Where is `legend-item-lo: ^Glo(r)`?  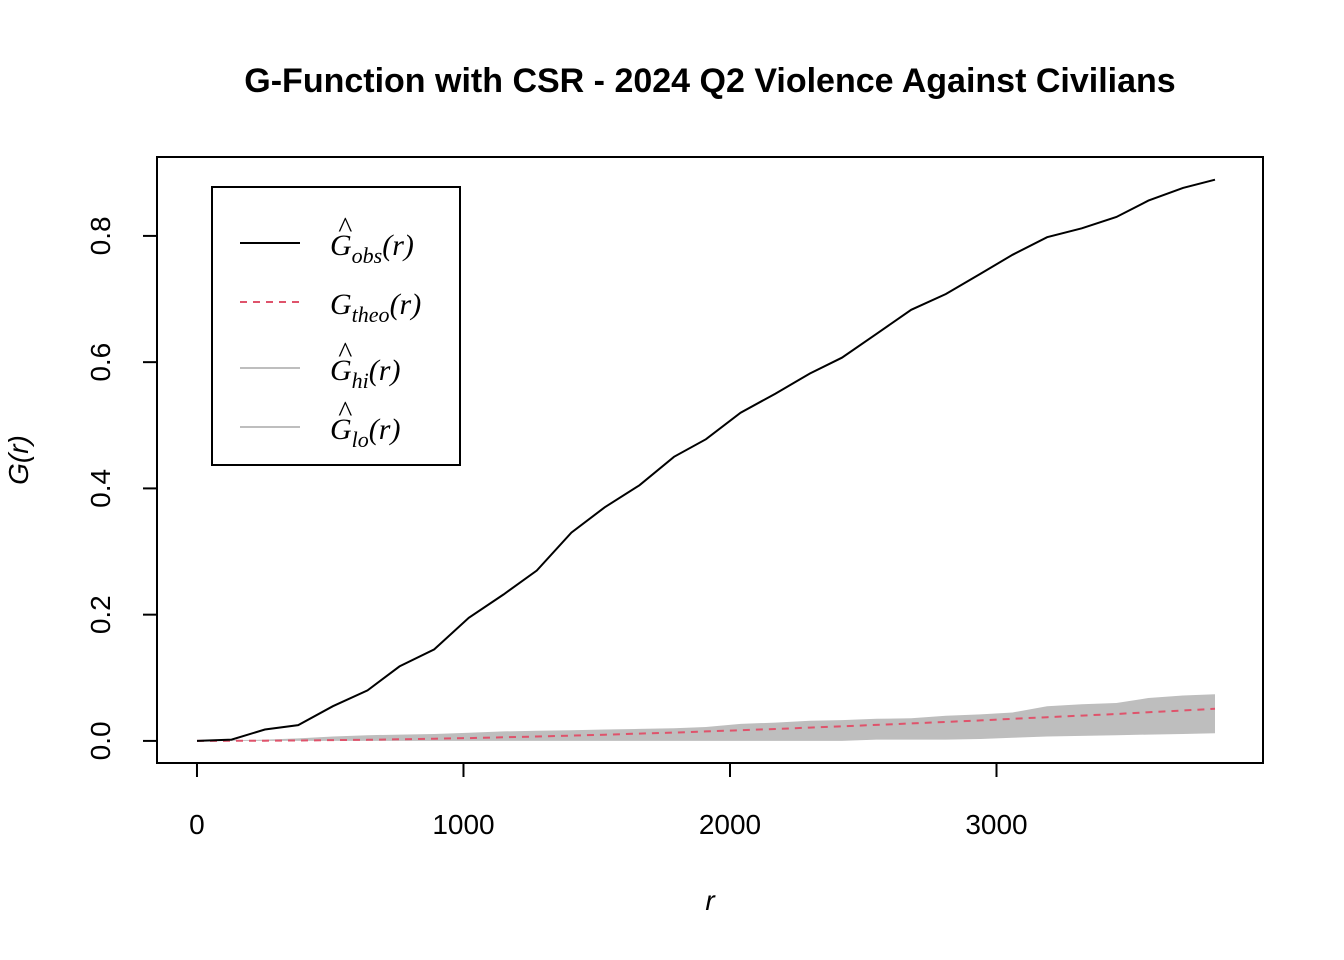
legend-item-lo: ^Glo(r) is located at coordinates (320, 423).